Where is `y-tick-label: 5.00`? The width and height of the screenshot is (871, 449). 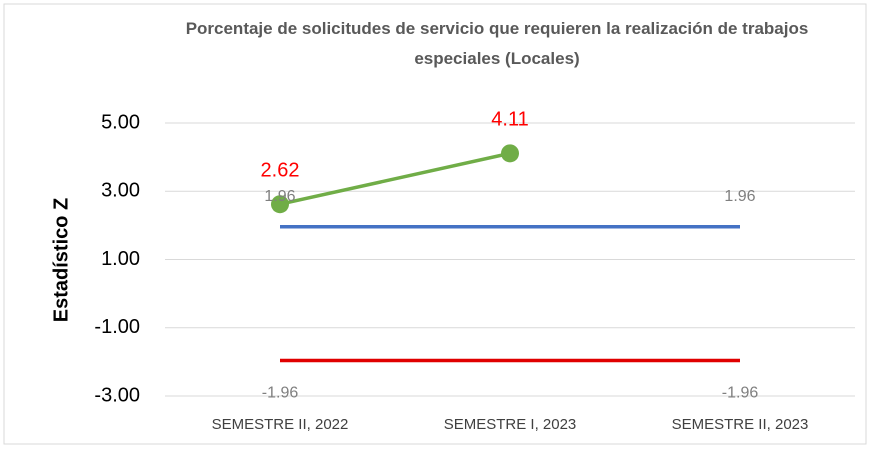 y-tick-label: 5.00 is located at coordinates (120, 122).